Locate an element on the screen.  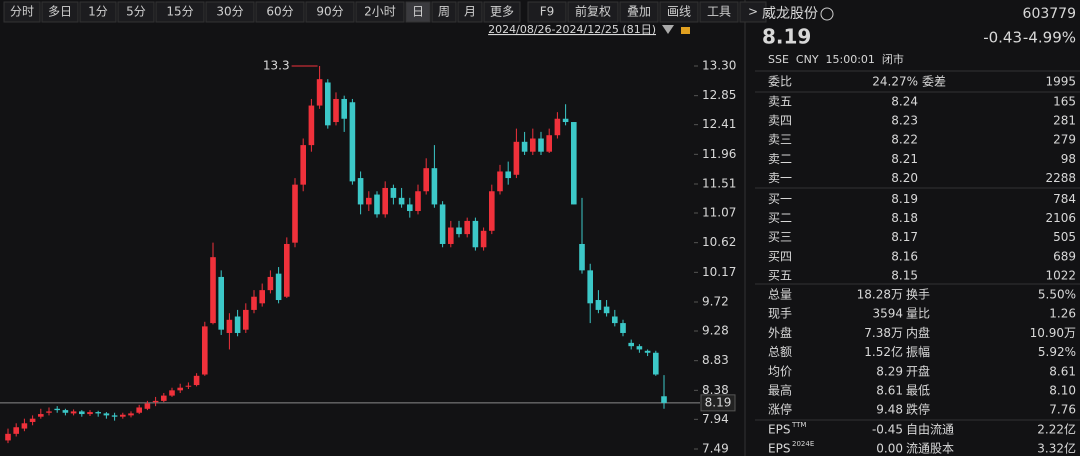
tab-label: 90分 is located at coordinates (329, 12).